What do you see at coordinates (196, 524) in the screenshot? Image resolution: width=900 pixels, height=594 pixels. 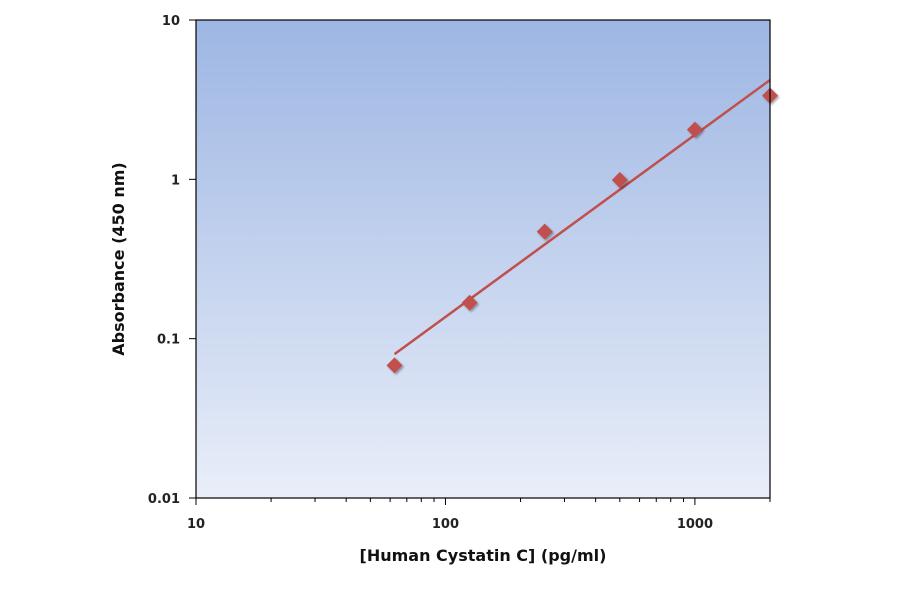 I see `x-tick-label: 10` at bounding box center [196, 524].